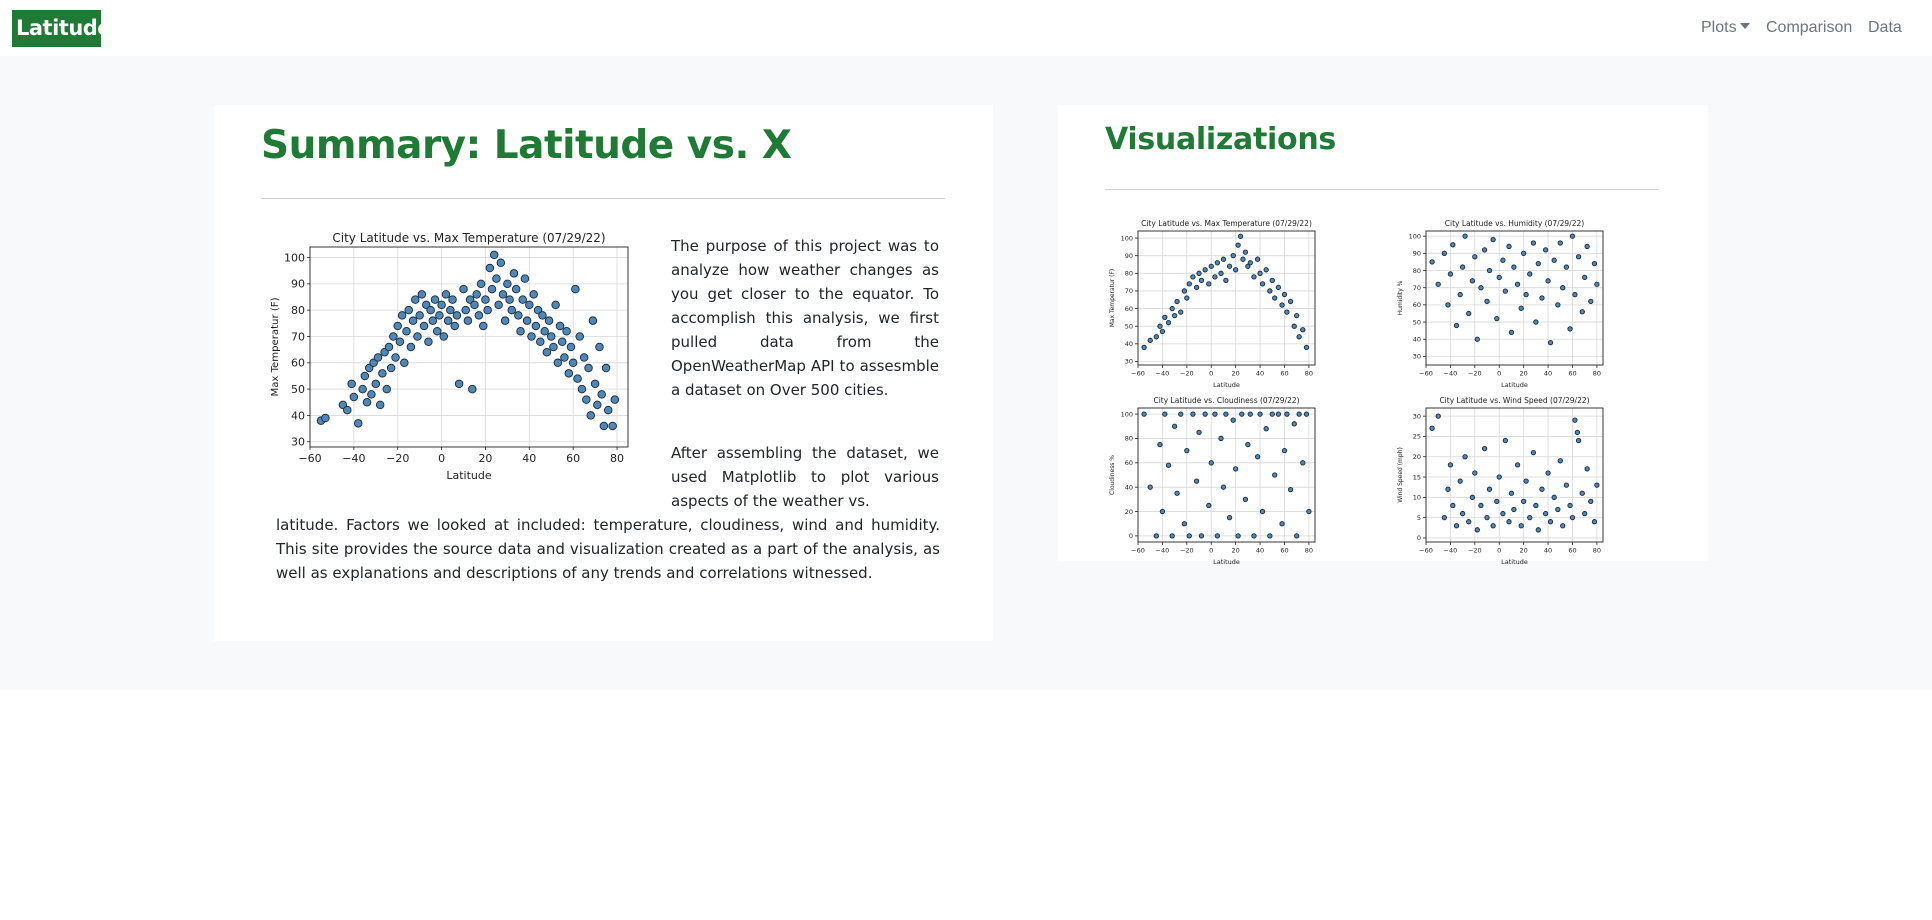 The height and width of the screenshot is (920, 1932). What do you see at coordinates (1415, 236) in the screenshot?
I see `chart-t2-ytick-label-7: 100` at bounding box center [1415, 236].